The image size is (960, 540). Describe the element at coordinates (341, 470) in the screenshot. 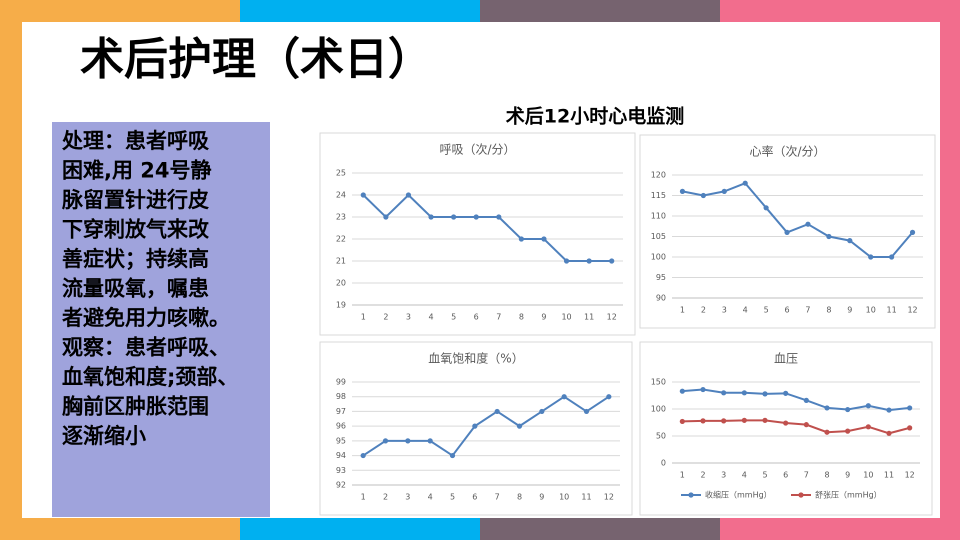

I see `y-tick-label: 93` at that location.